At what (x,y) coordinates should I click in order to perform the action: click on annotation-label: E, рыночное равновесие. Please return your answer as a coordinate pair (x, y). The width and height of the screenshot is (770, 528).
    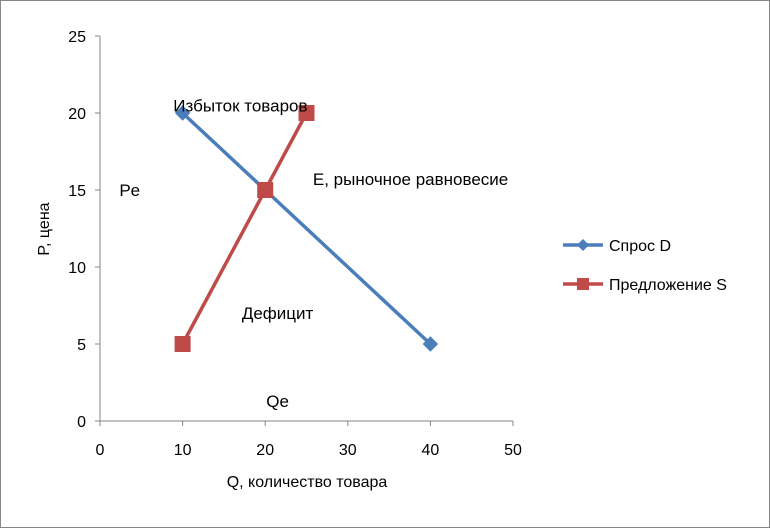
    Looking at the image, I should click on (410, 179).